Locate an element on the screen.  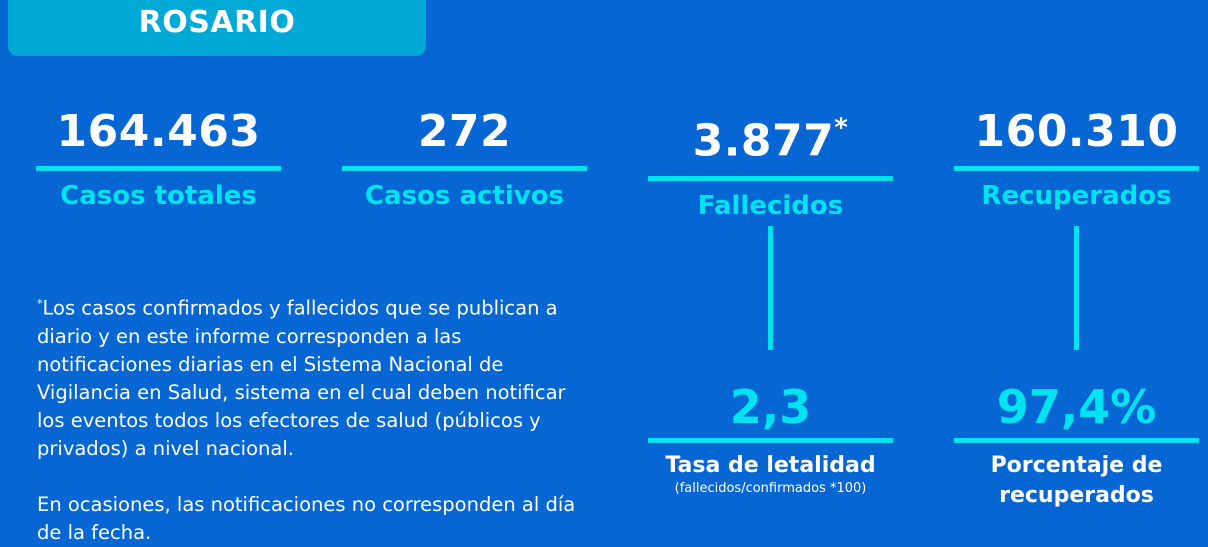
fallecidos-value: 3.877 is located at coordinates (763, 141).